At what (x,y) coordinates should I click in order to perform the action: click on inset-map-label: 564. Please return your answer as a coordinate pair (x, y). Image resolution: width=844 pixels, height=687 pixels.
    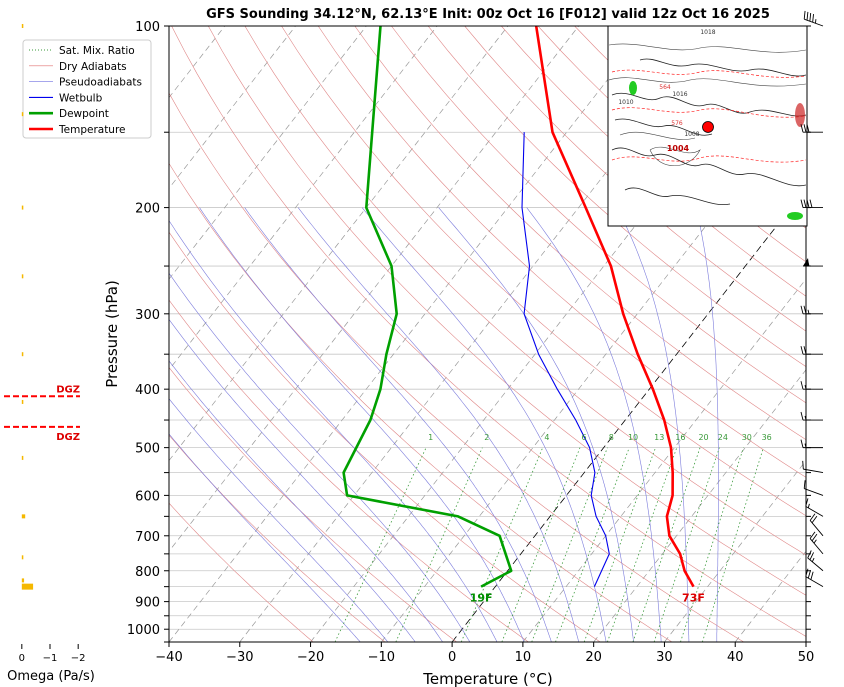
    Looking at the image, I should click on (665, 87).